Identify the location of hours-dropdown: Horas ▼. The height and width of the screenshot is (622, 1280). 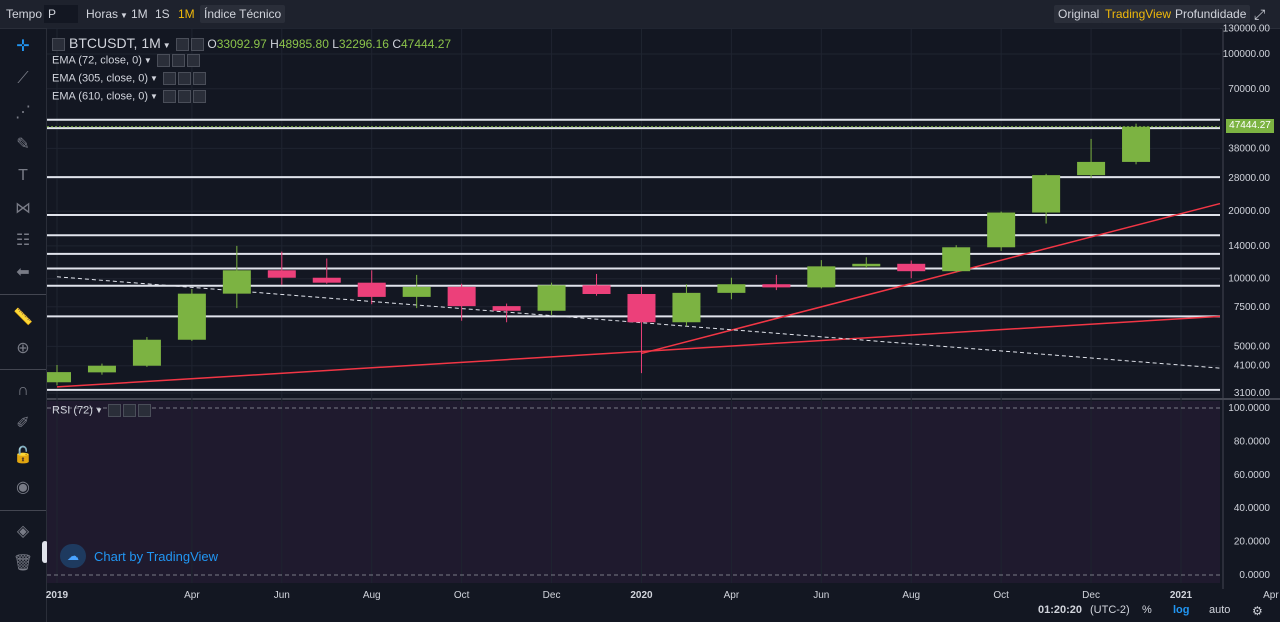
(107, 14).